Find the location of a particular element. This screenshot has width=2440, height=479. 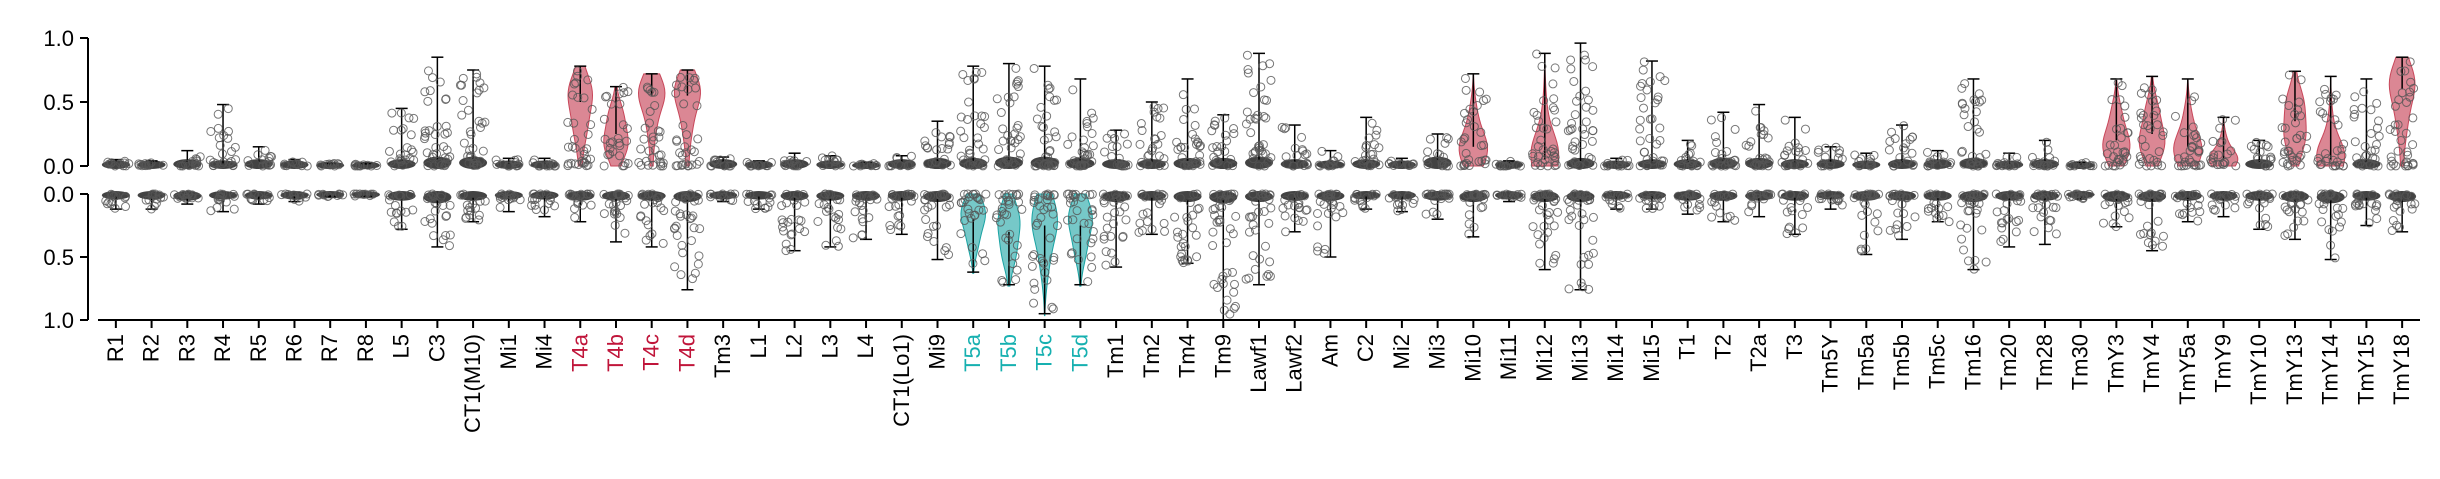

category-group-l4 is located at coordinates (865, 201).